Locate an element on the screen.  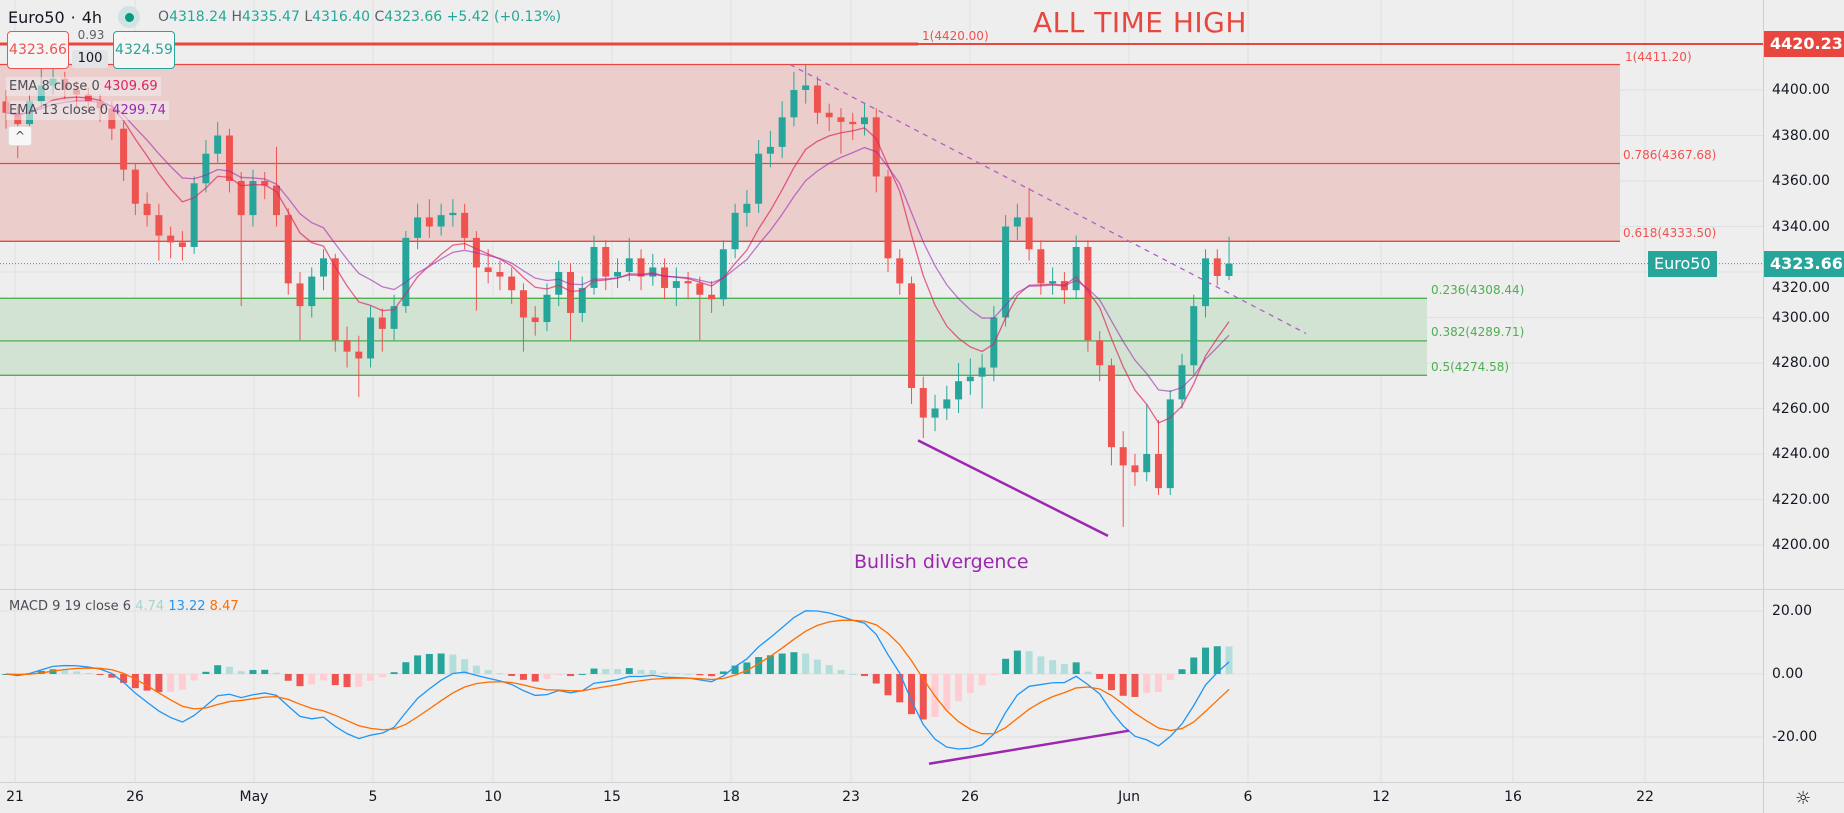
ema13-label: EMA 13 close 0 is located at coordinates (59, 110).